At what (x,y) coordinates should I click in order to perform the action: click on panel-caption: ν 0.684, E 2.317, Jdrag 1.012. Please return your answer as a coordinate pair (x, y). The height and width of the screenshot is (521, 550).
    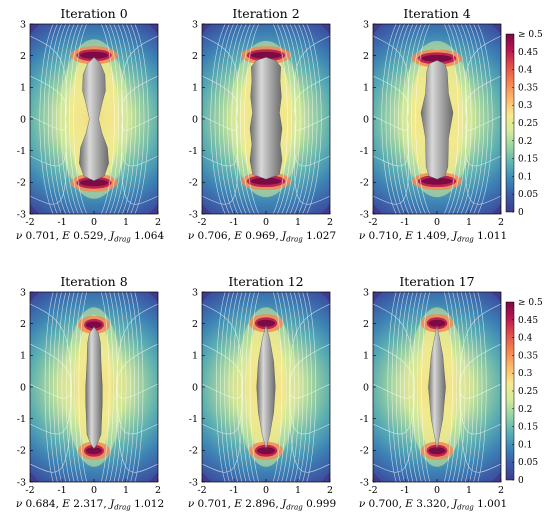
    Looking at the image, I should click on (90, 505).